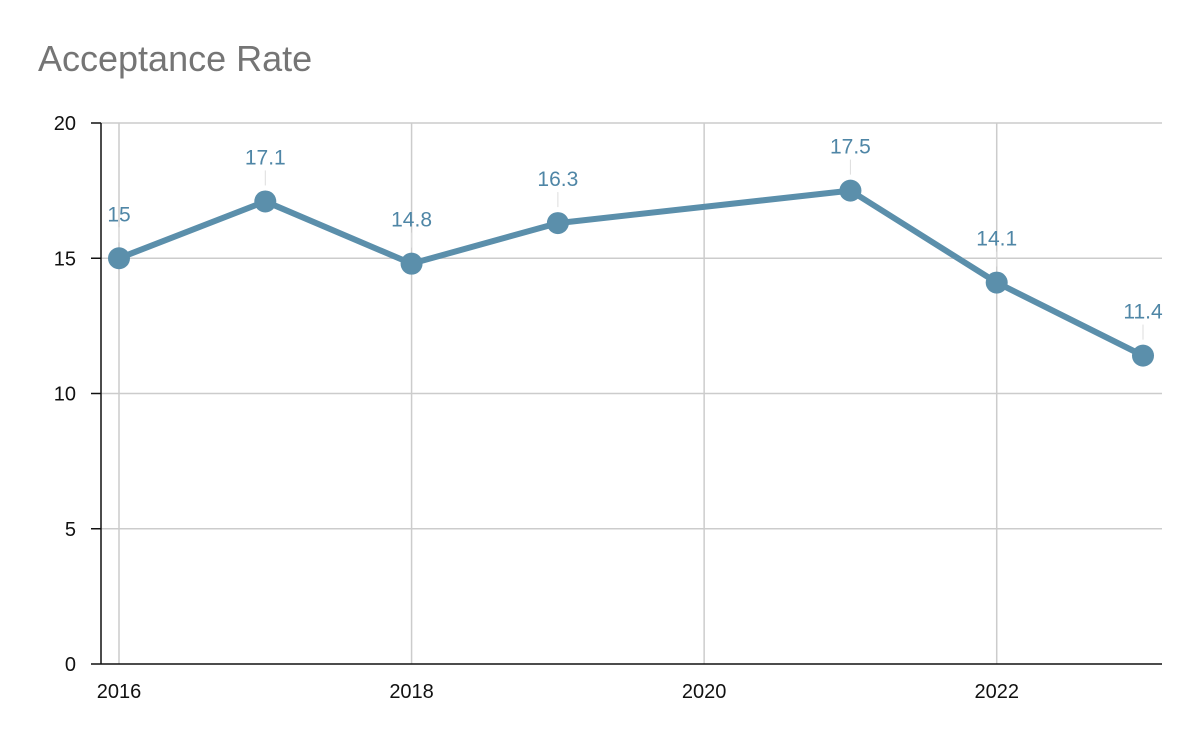  I want to click on chart-title: Acceptance Rate, so click(175, 58).